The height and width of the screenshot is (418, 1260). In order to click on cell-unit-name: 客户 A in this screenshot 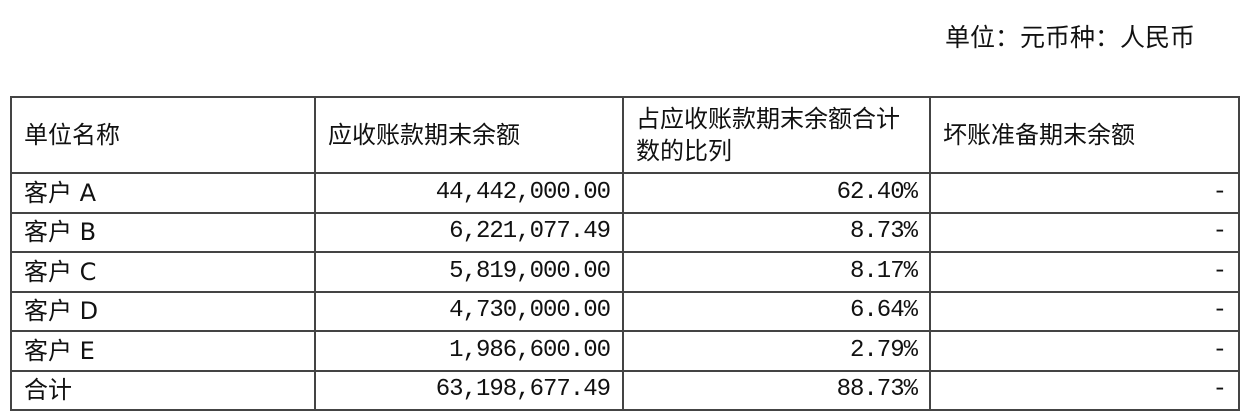, I will do `click(163, 193)`.